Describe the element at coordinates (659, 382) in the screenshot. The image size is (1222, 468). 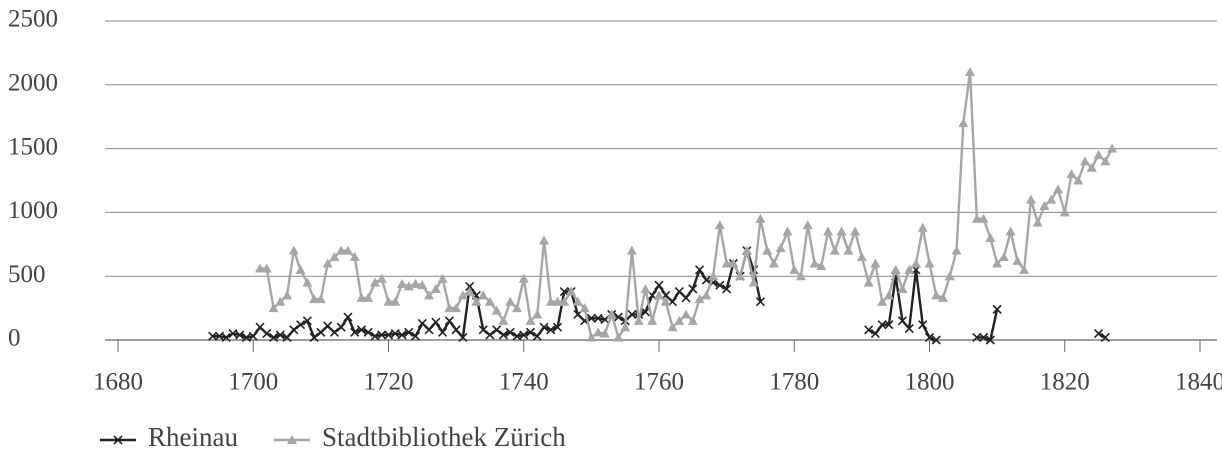
I see `x-tick-label: 1760` at that location.